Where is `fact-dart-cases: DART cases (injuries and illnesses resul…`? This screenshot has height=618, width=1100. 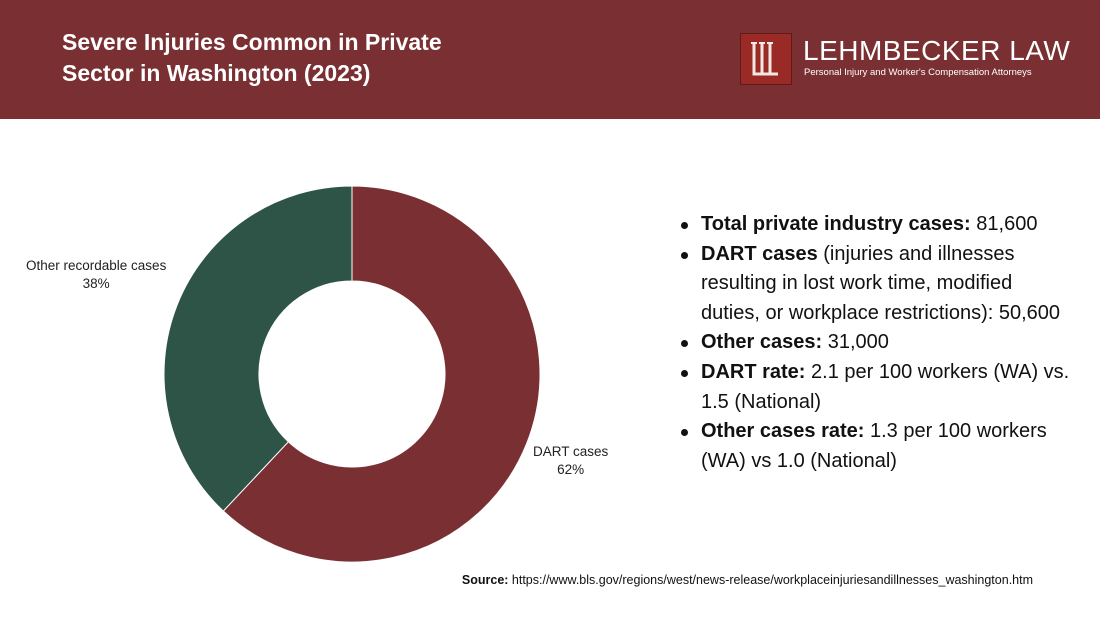 fact-dart-cases: DART cases (injuries and illnesses resul… is located at coordinates (876, 284).